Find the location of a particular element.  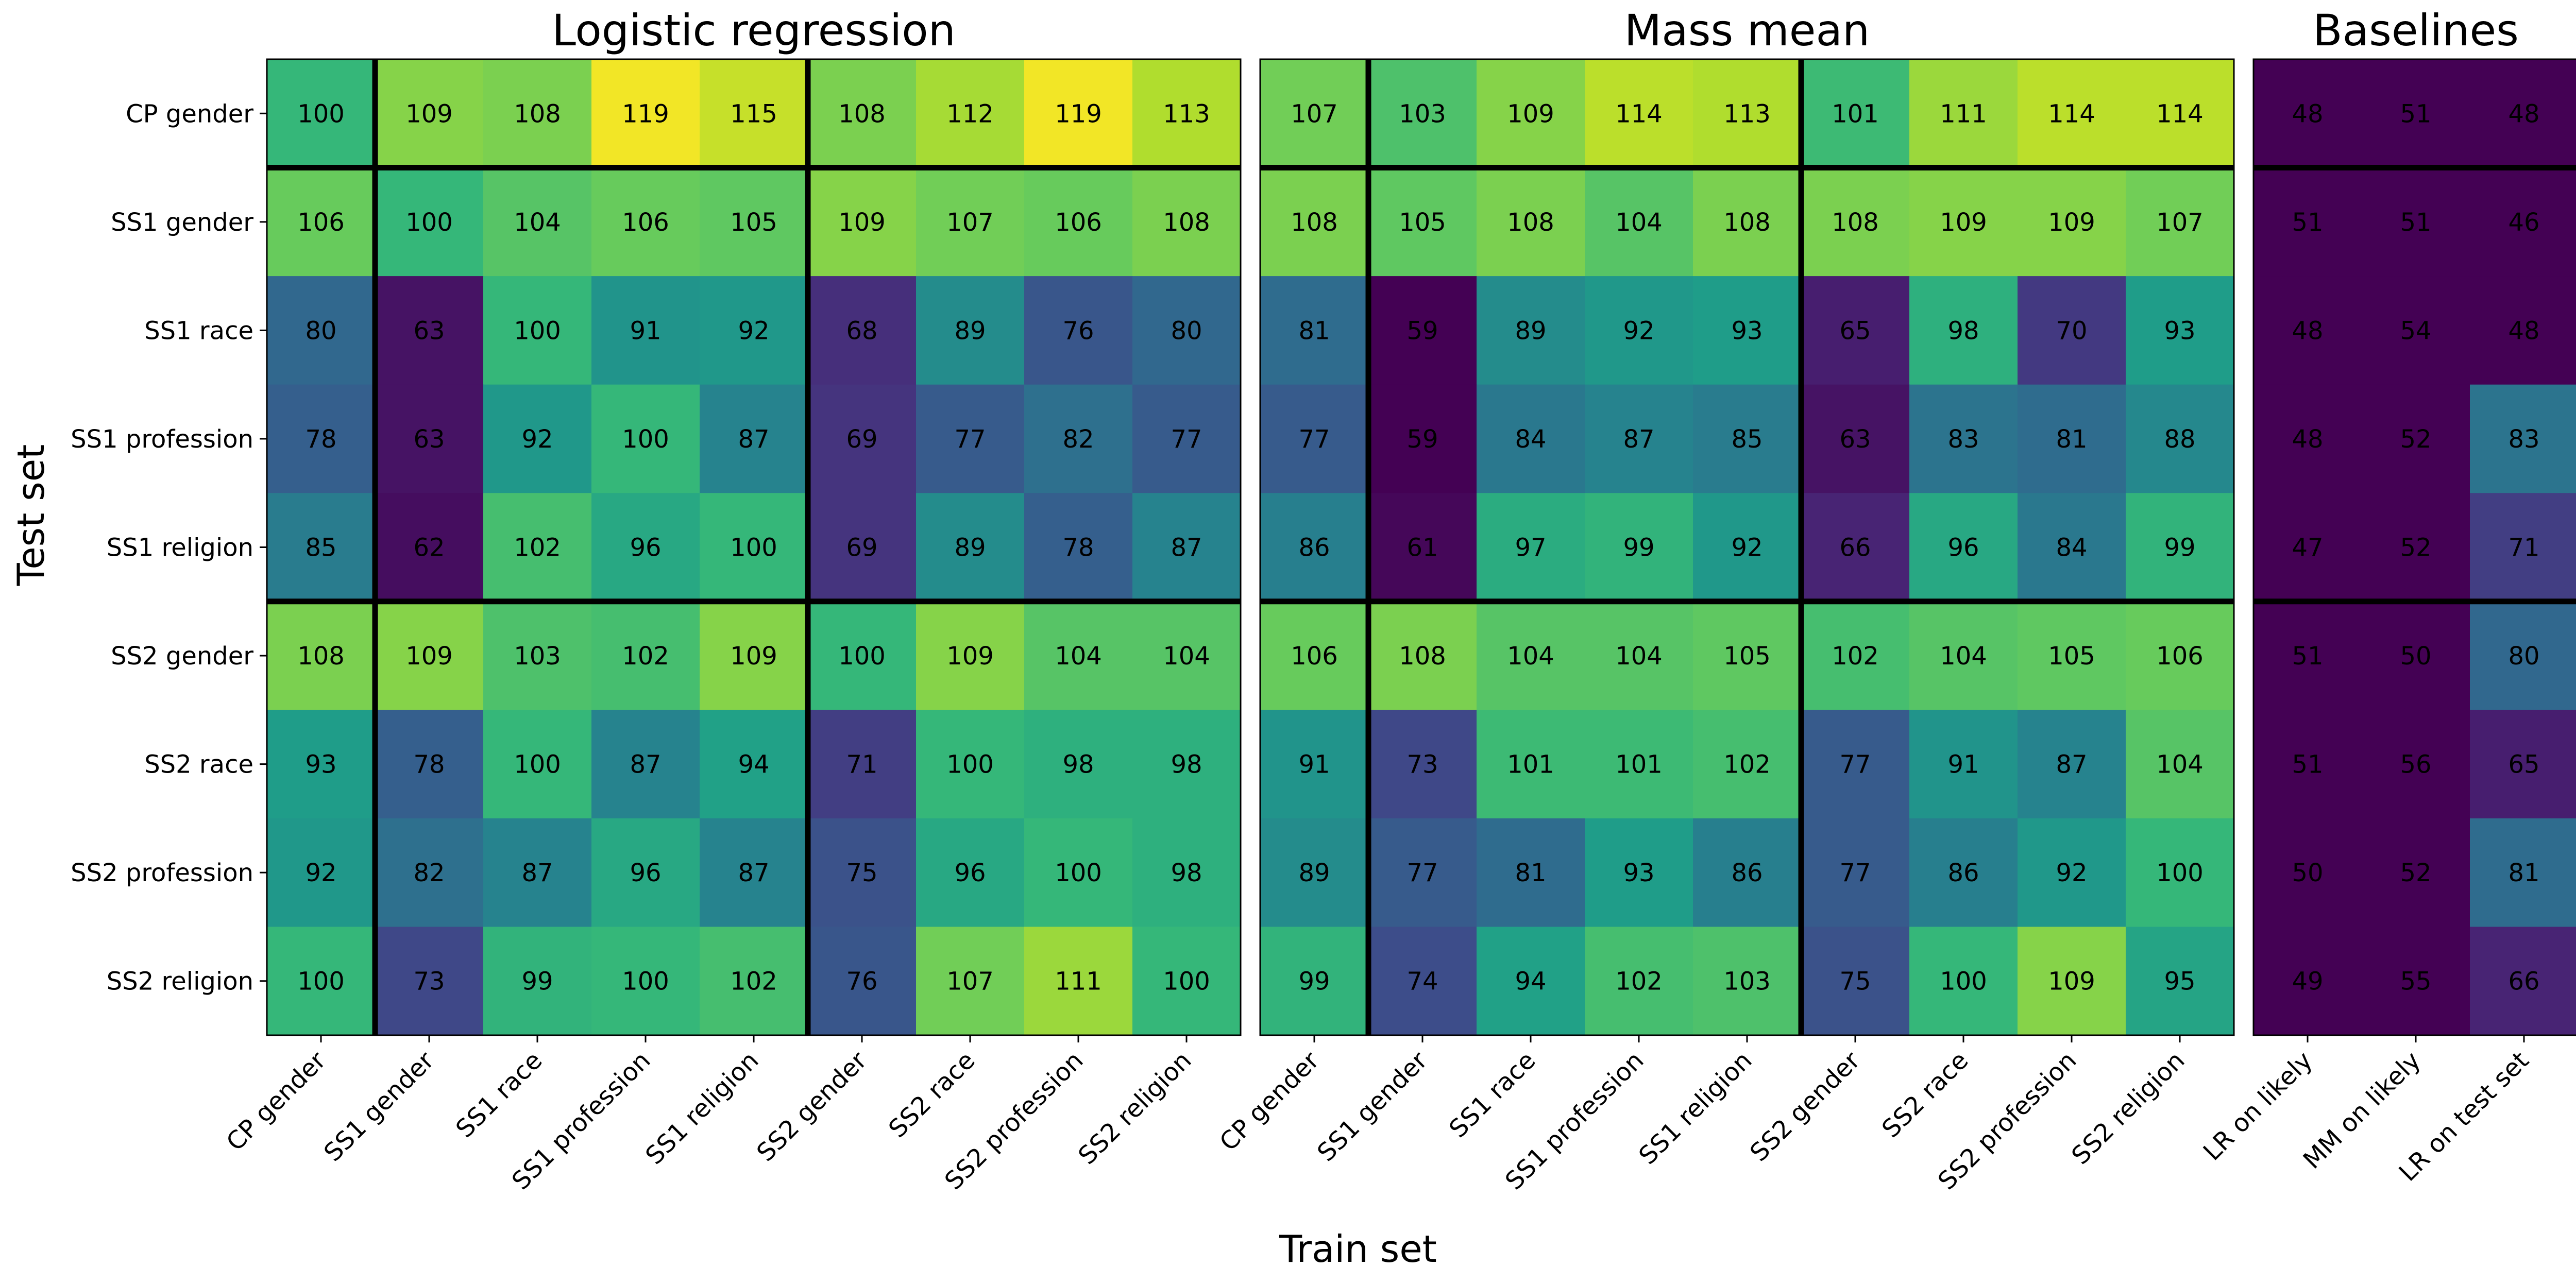

cell-value-label: 69 is located at coordinates (861, 548).